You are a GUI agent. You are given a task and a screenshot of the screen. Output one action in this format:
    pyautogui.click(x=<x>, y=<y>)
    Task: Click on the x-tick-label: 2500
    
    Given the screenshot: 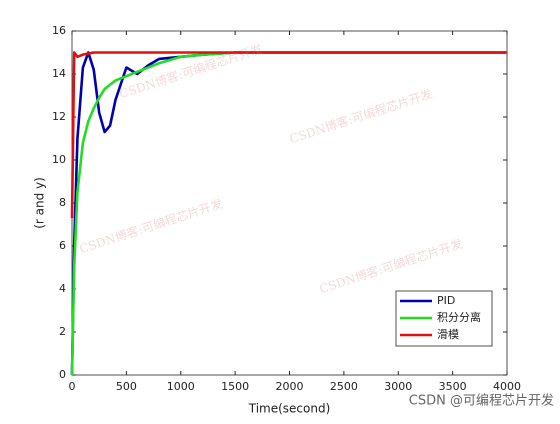 What is the action you would take?
    pyautogui.click(x=344, y=386)
    